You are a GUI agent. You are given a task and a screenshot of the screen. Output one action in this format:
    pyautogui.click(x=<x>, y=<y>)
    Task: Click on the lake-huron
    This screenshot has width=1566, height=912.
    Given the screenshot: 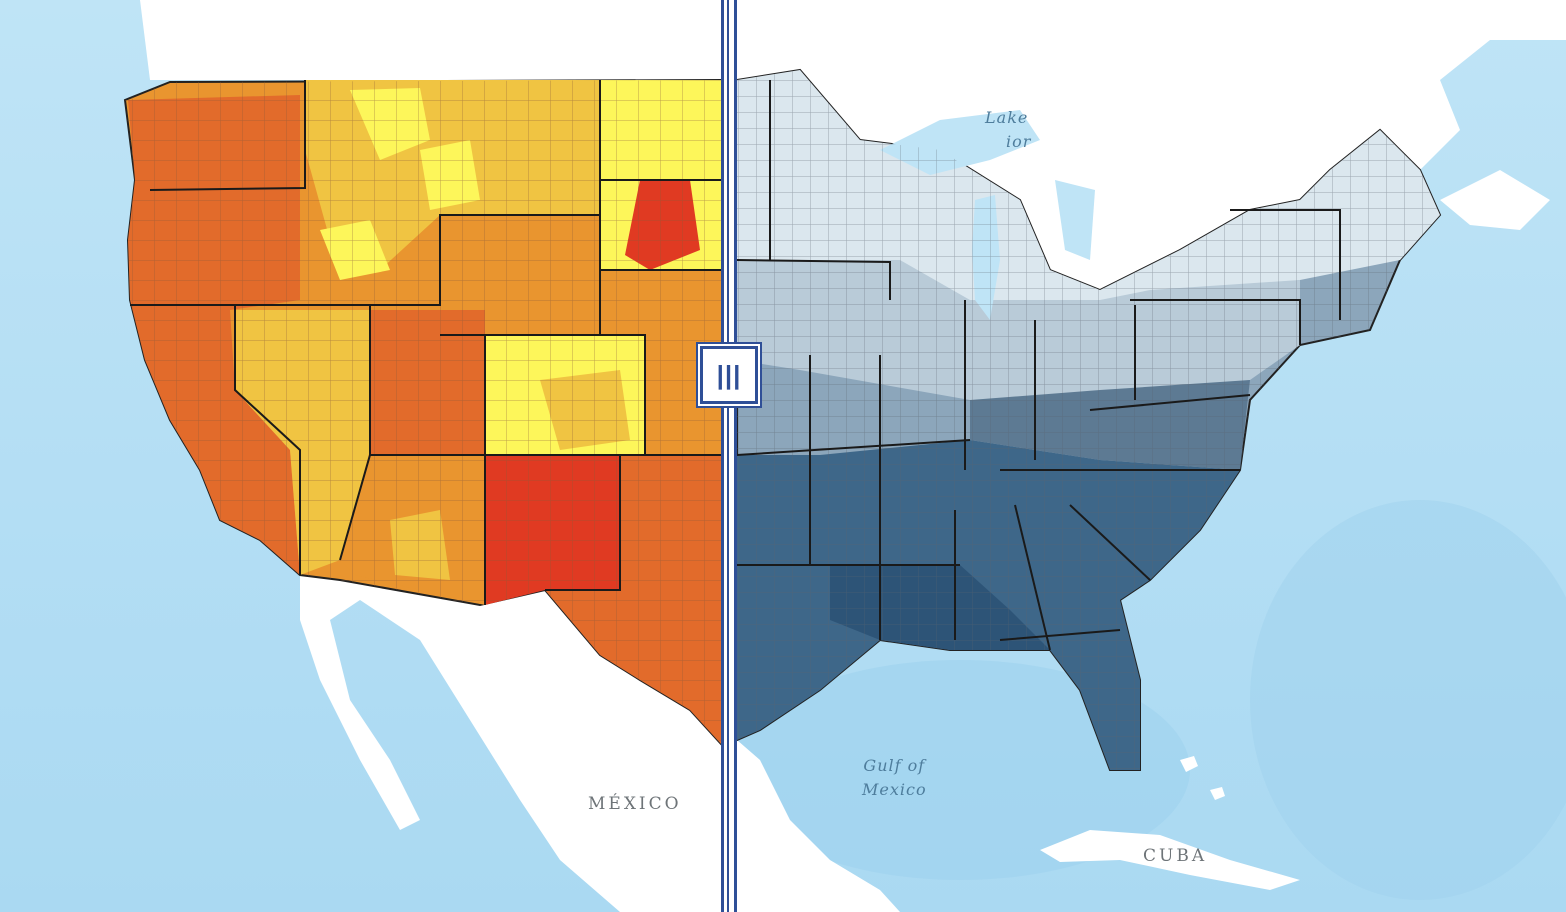 What is the action you would take?
    pyautogui.click(x=1075, y=220)
    